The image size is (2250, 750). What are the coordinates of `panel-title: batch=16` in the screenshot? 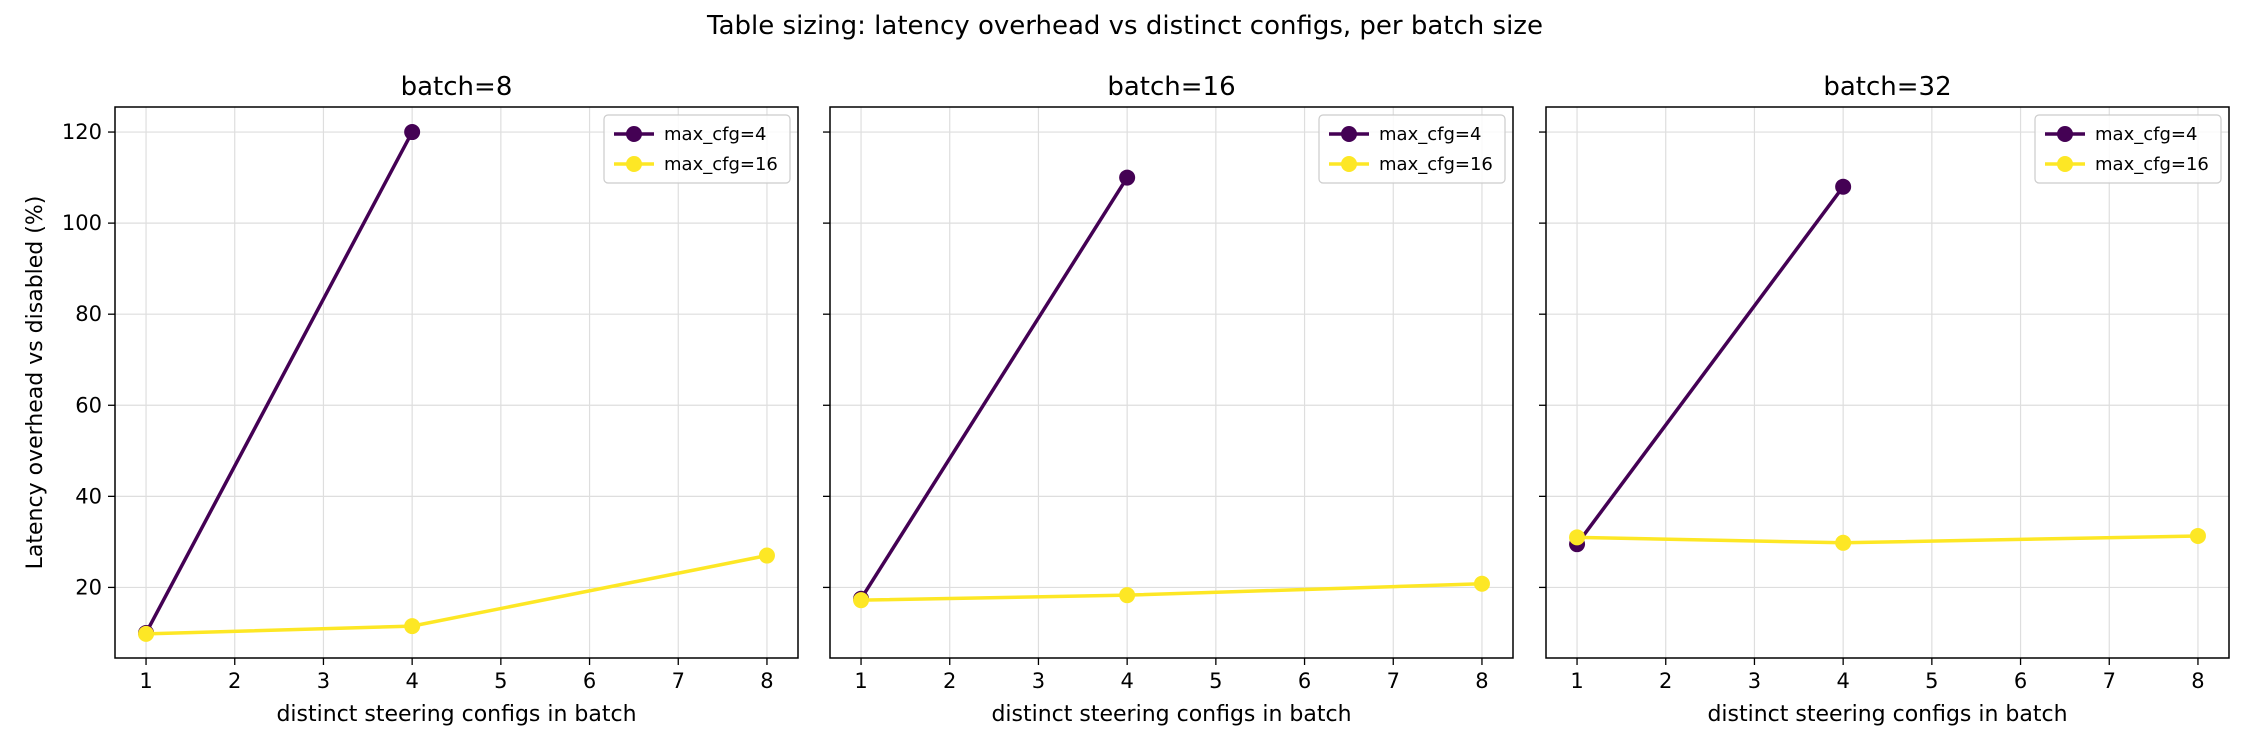 It's located at (1171, 87).